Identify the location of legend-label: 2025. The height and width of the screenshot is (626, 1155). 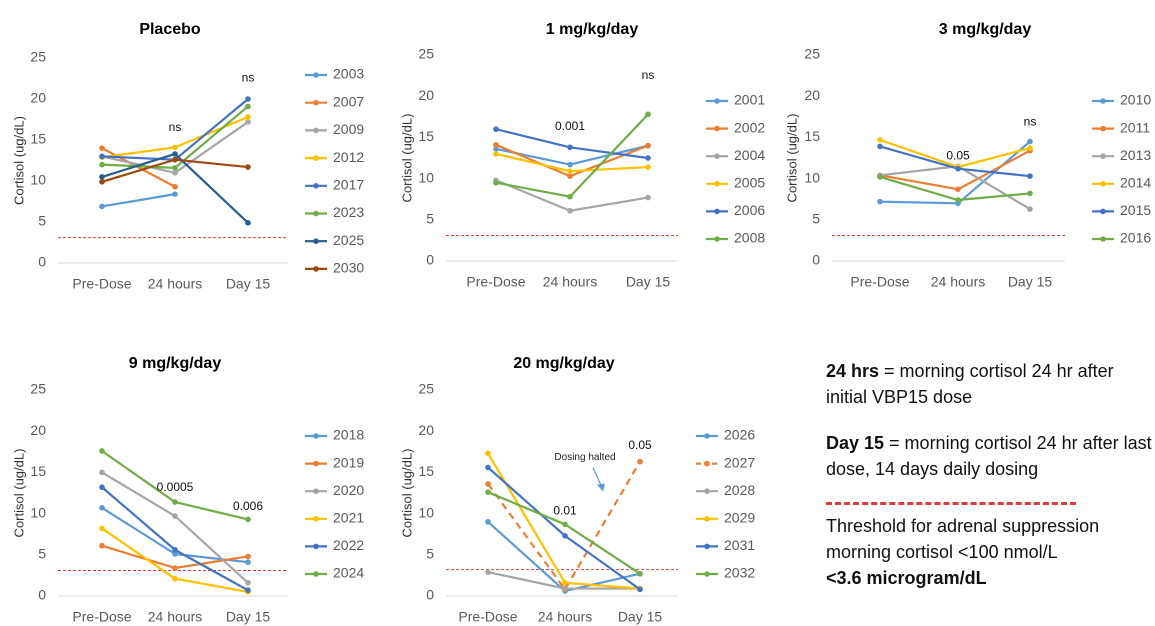
(348, 240).